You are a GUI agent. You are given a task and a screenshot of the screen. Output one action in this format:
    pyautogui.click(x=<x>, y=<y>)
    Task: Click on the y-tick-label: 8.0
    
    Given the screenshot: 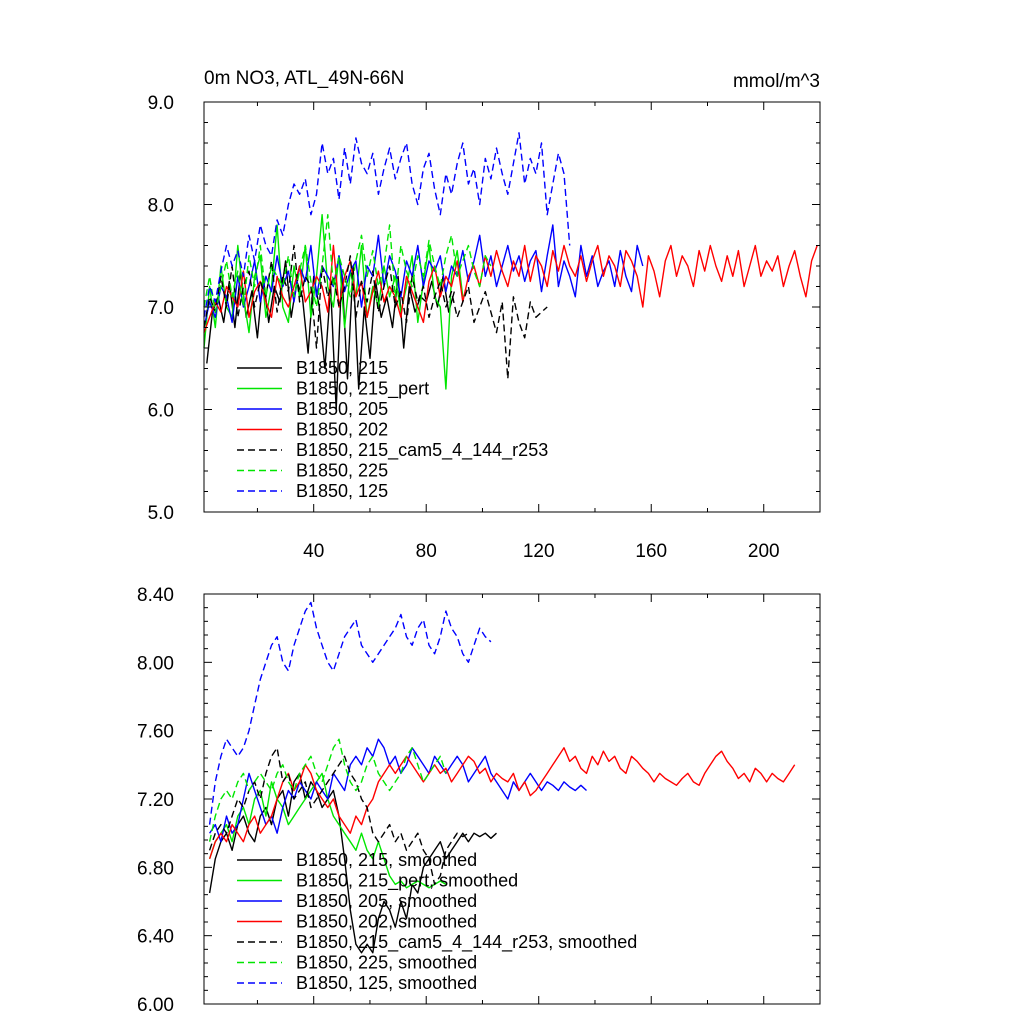 What is the action you would take?
    pyautogui.click(x=161, y=206)
    